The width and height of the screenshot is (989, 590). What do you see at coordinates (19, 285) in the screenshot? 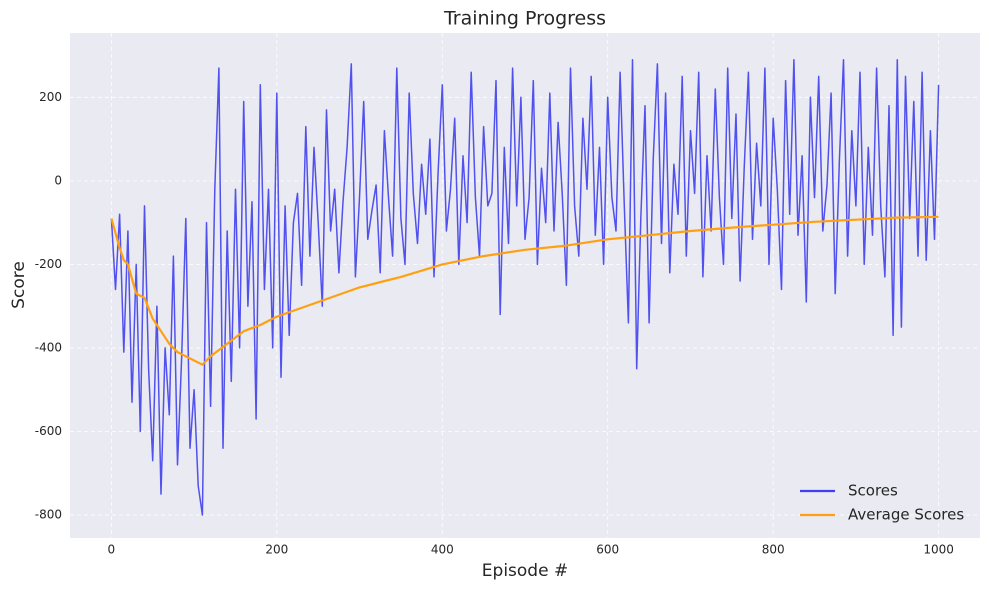
I see `y-axis-label: Score` at bounding box center [19, 285].